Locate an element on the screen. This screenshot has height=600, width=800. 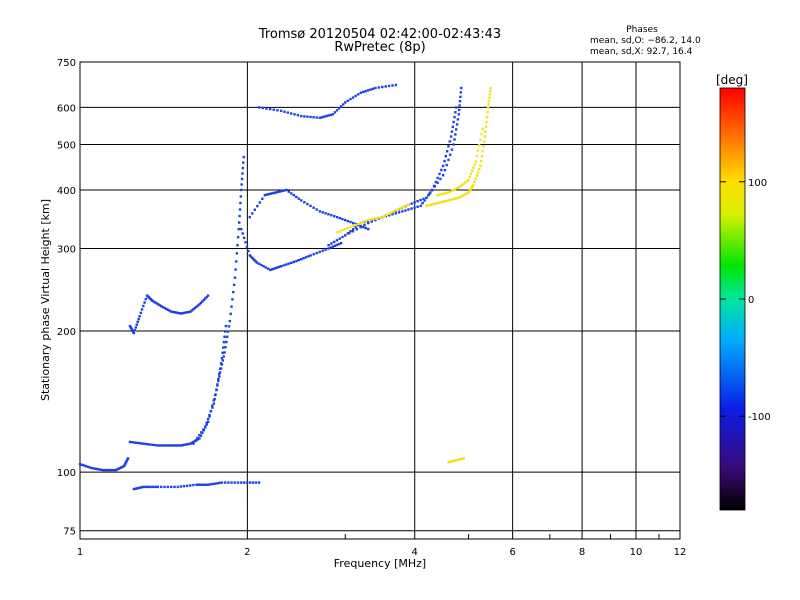
colorbar-ticks: 100 0 -100 is located at coordinates (745, 300).